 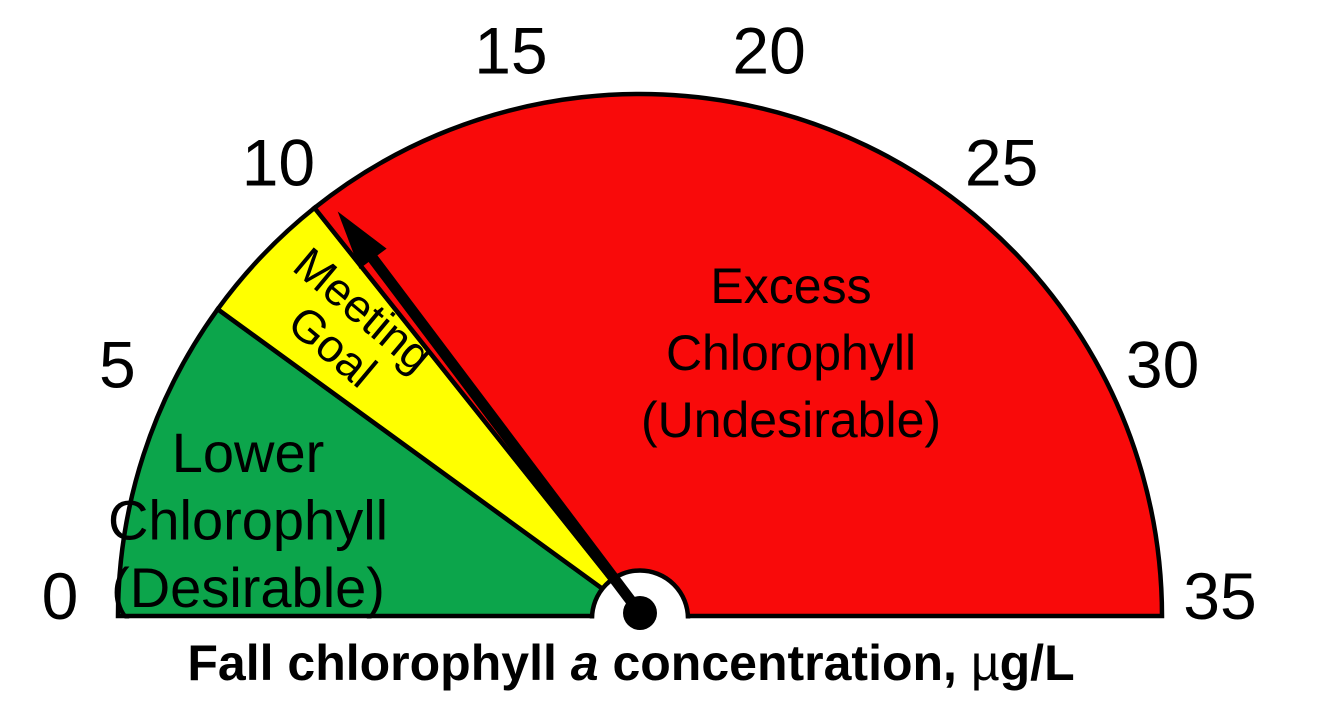 What do you see at coordinates (117, 364) in the screenshot?
I see `tick-label-5: 5` at bounding box center [117, 364].